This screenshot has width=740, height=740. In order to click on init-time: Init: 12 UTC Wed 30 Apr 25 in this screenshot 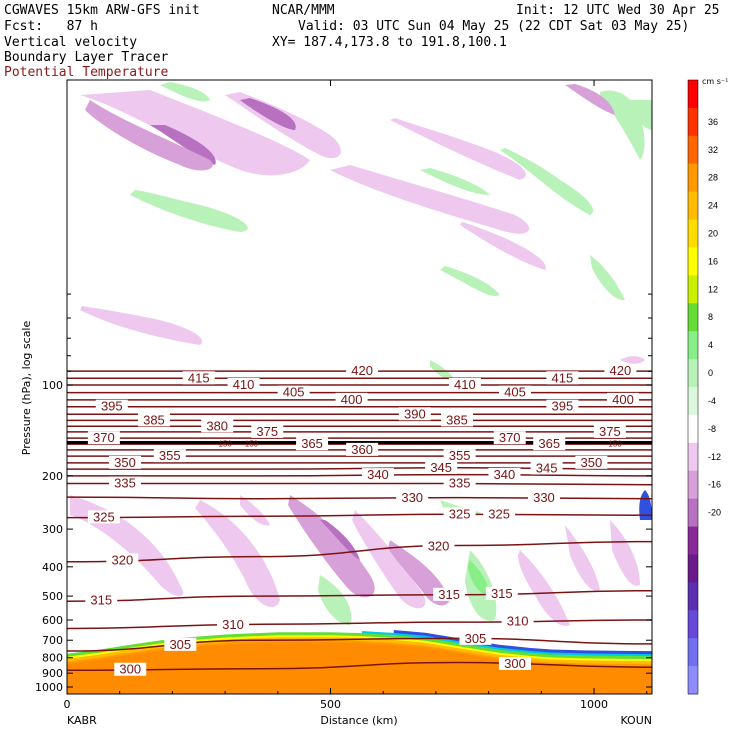, I will do `click(618, 10)`.